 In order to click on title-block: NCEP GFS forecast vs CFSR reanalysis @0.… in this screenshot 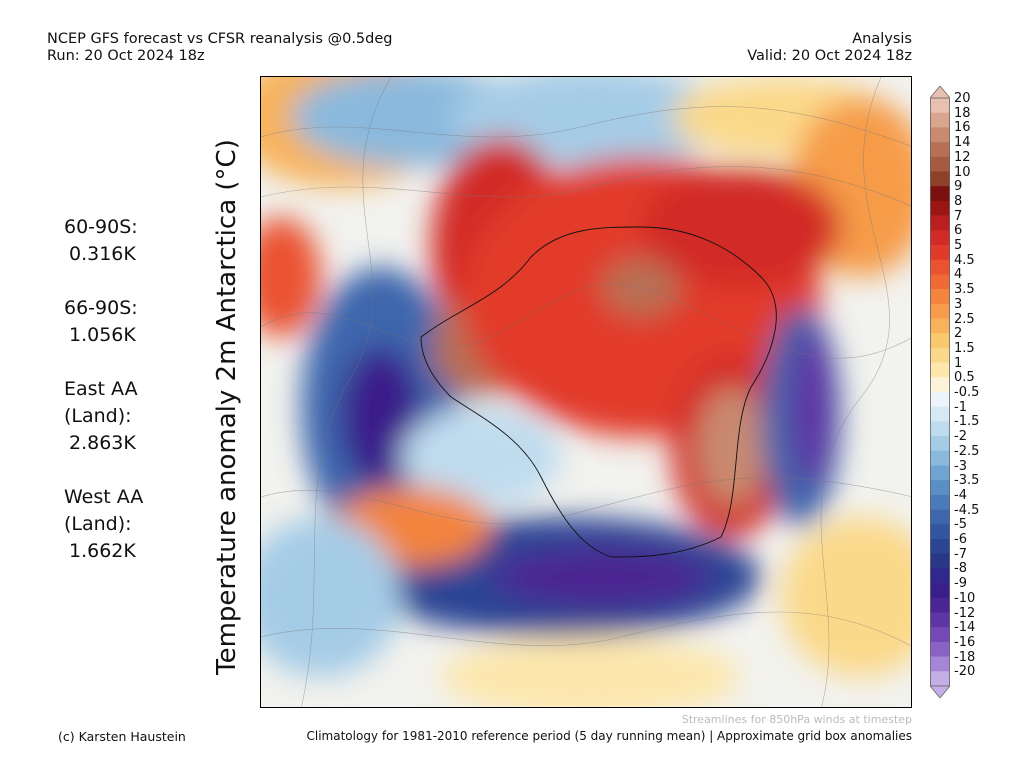, I will do `click(219, 48)`.